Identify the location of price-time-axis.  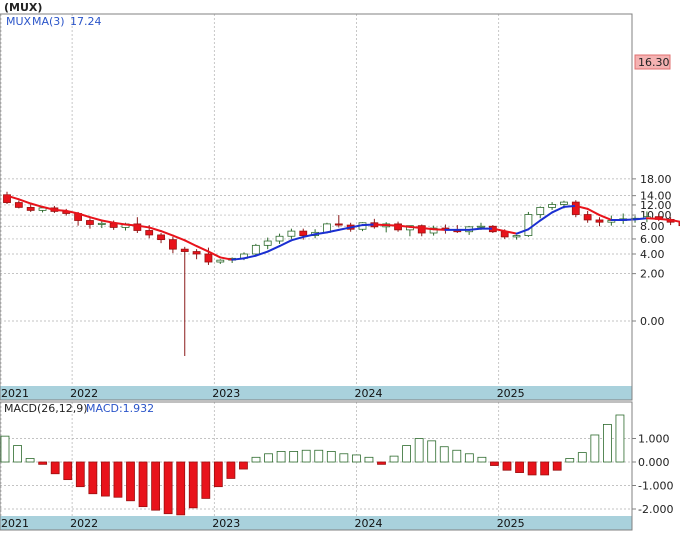
(316, 393).